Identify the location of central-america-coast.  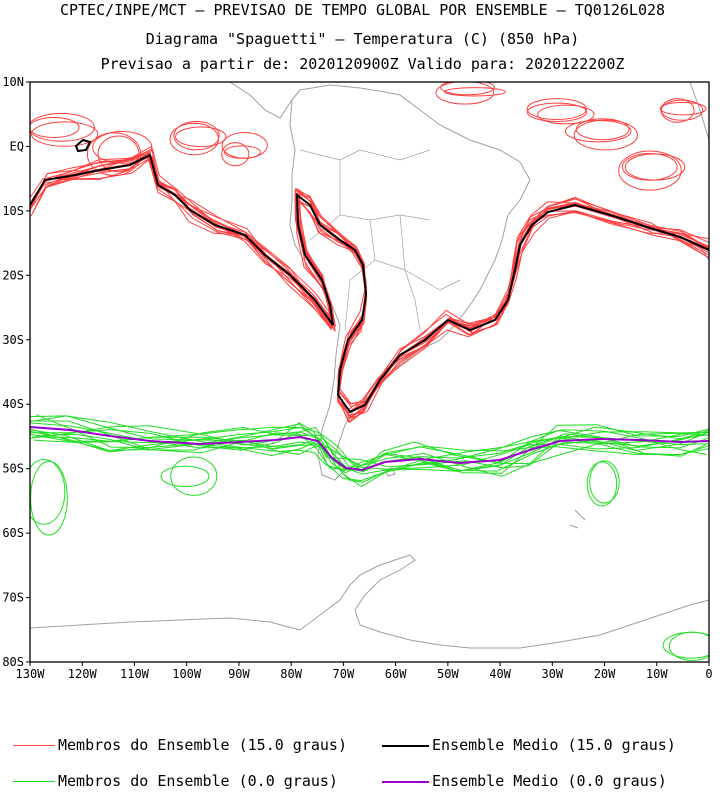
(265, 100).